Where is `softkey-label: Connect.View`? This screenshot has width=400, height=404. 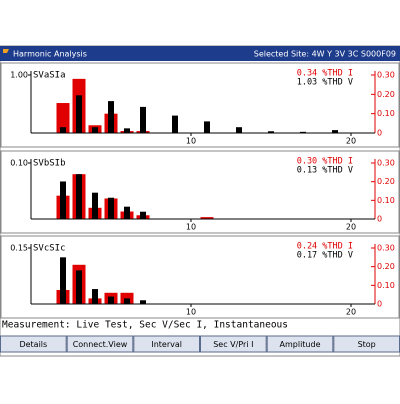
softkey-label: Connect.View is located at coordinates (100, 344).